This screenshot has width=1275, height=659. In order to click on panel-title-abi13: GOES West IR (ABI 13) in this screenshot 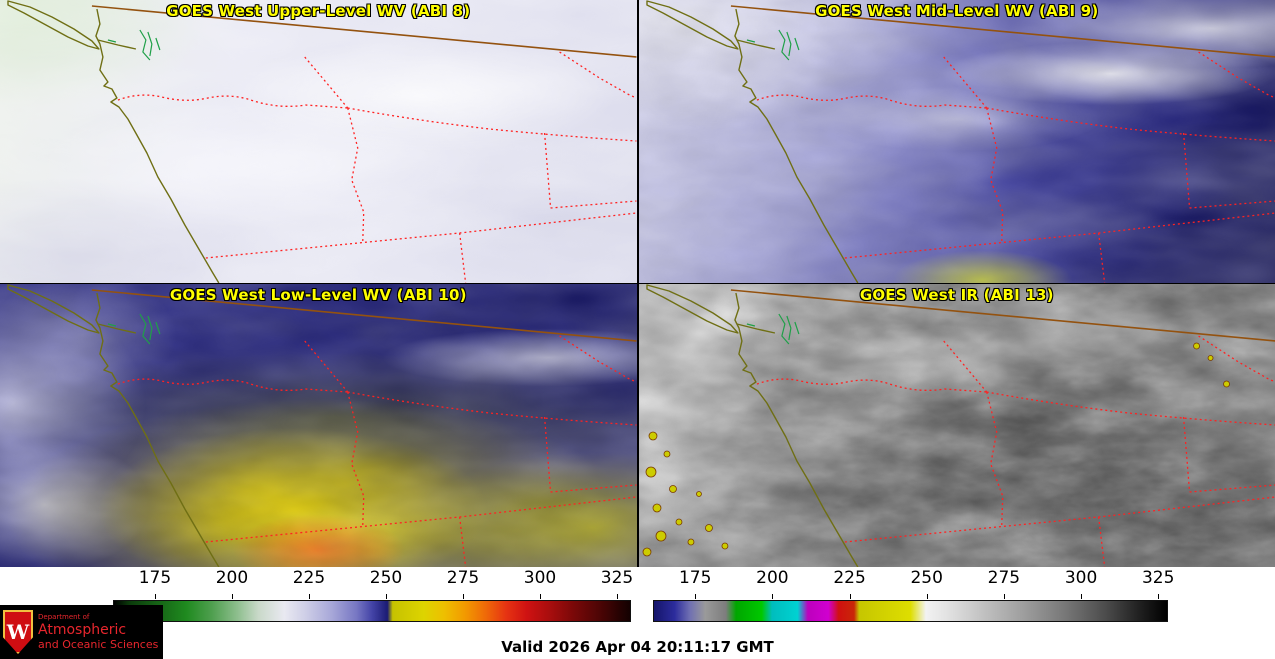, I will do `click(956, 295)`.